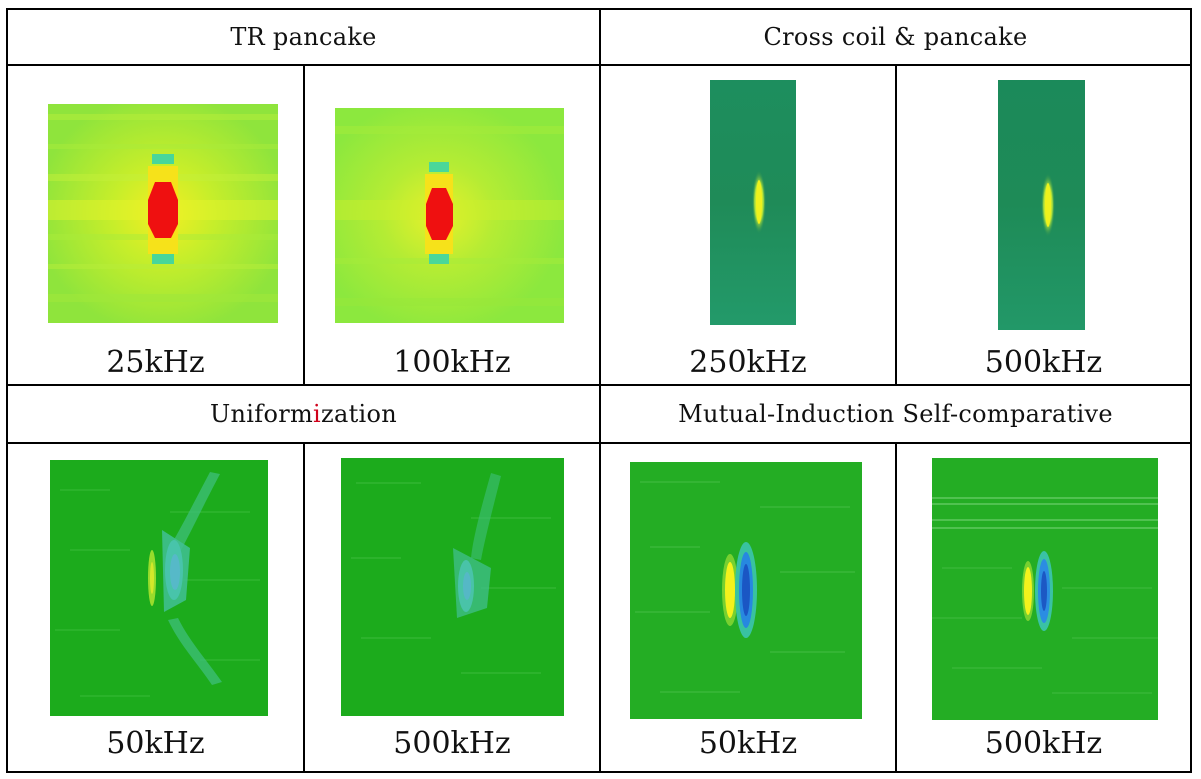  Describe the element at coordinates (159, 588) in the screenshot. I see `uniformization-50khz-image` at that location.